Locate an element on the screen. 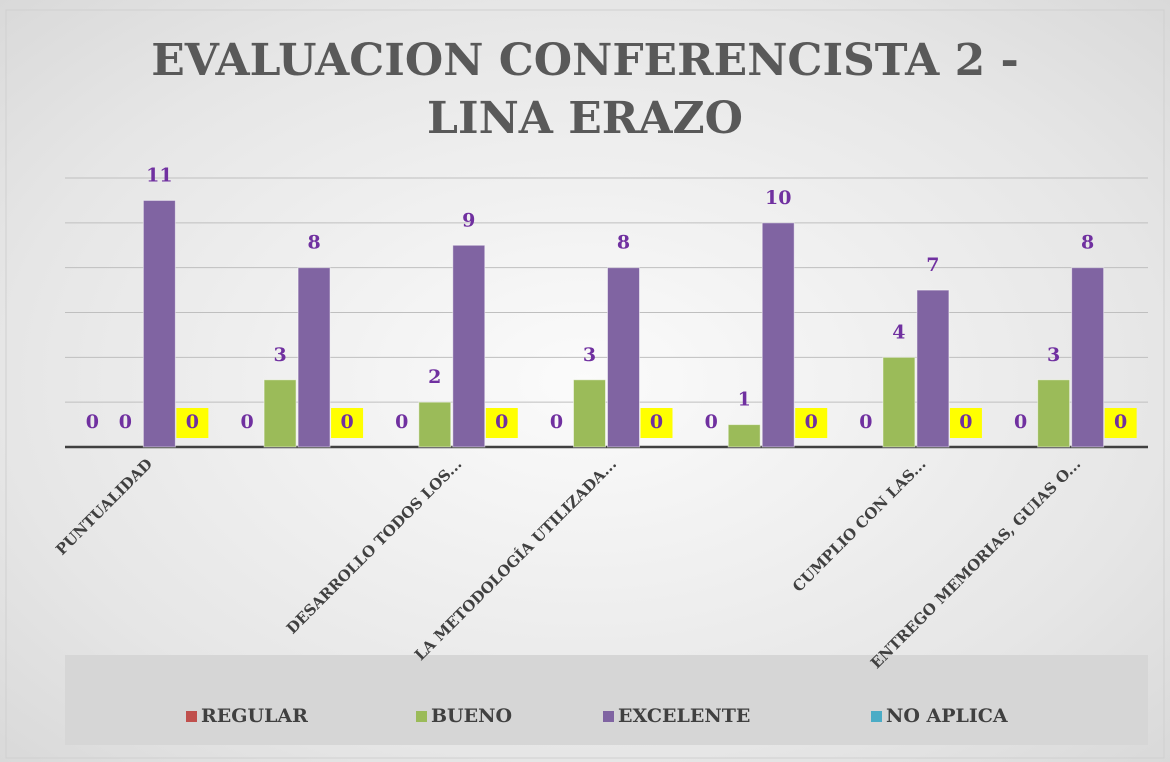  legend-label: NO APLICA is located at coordinates (947, 716).